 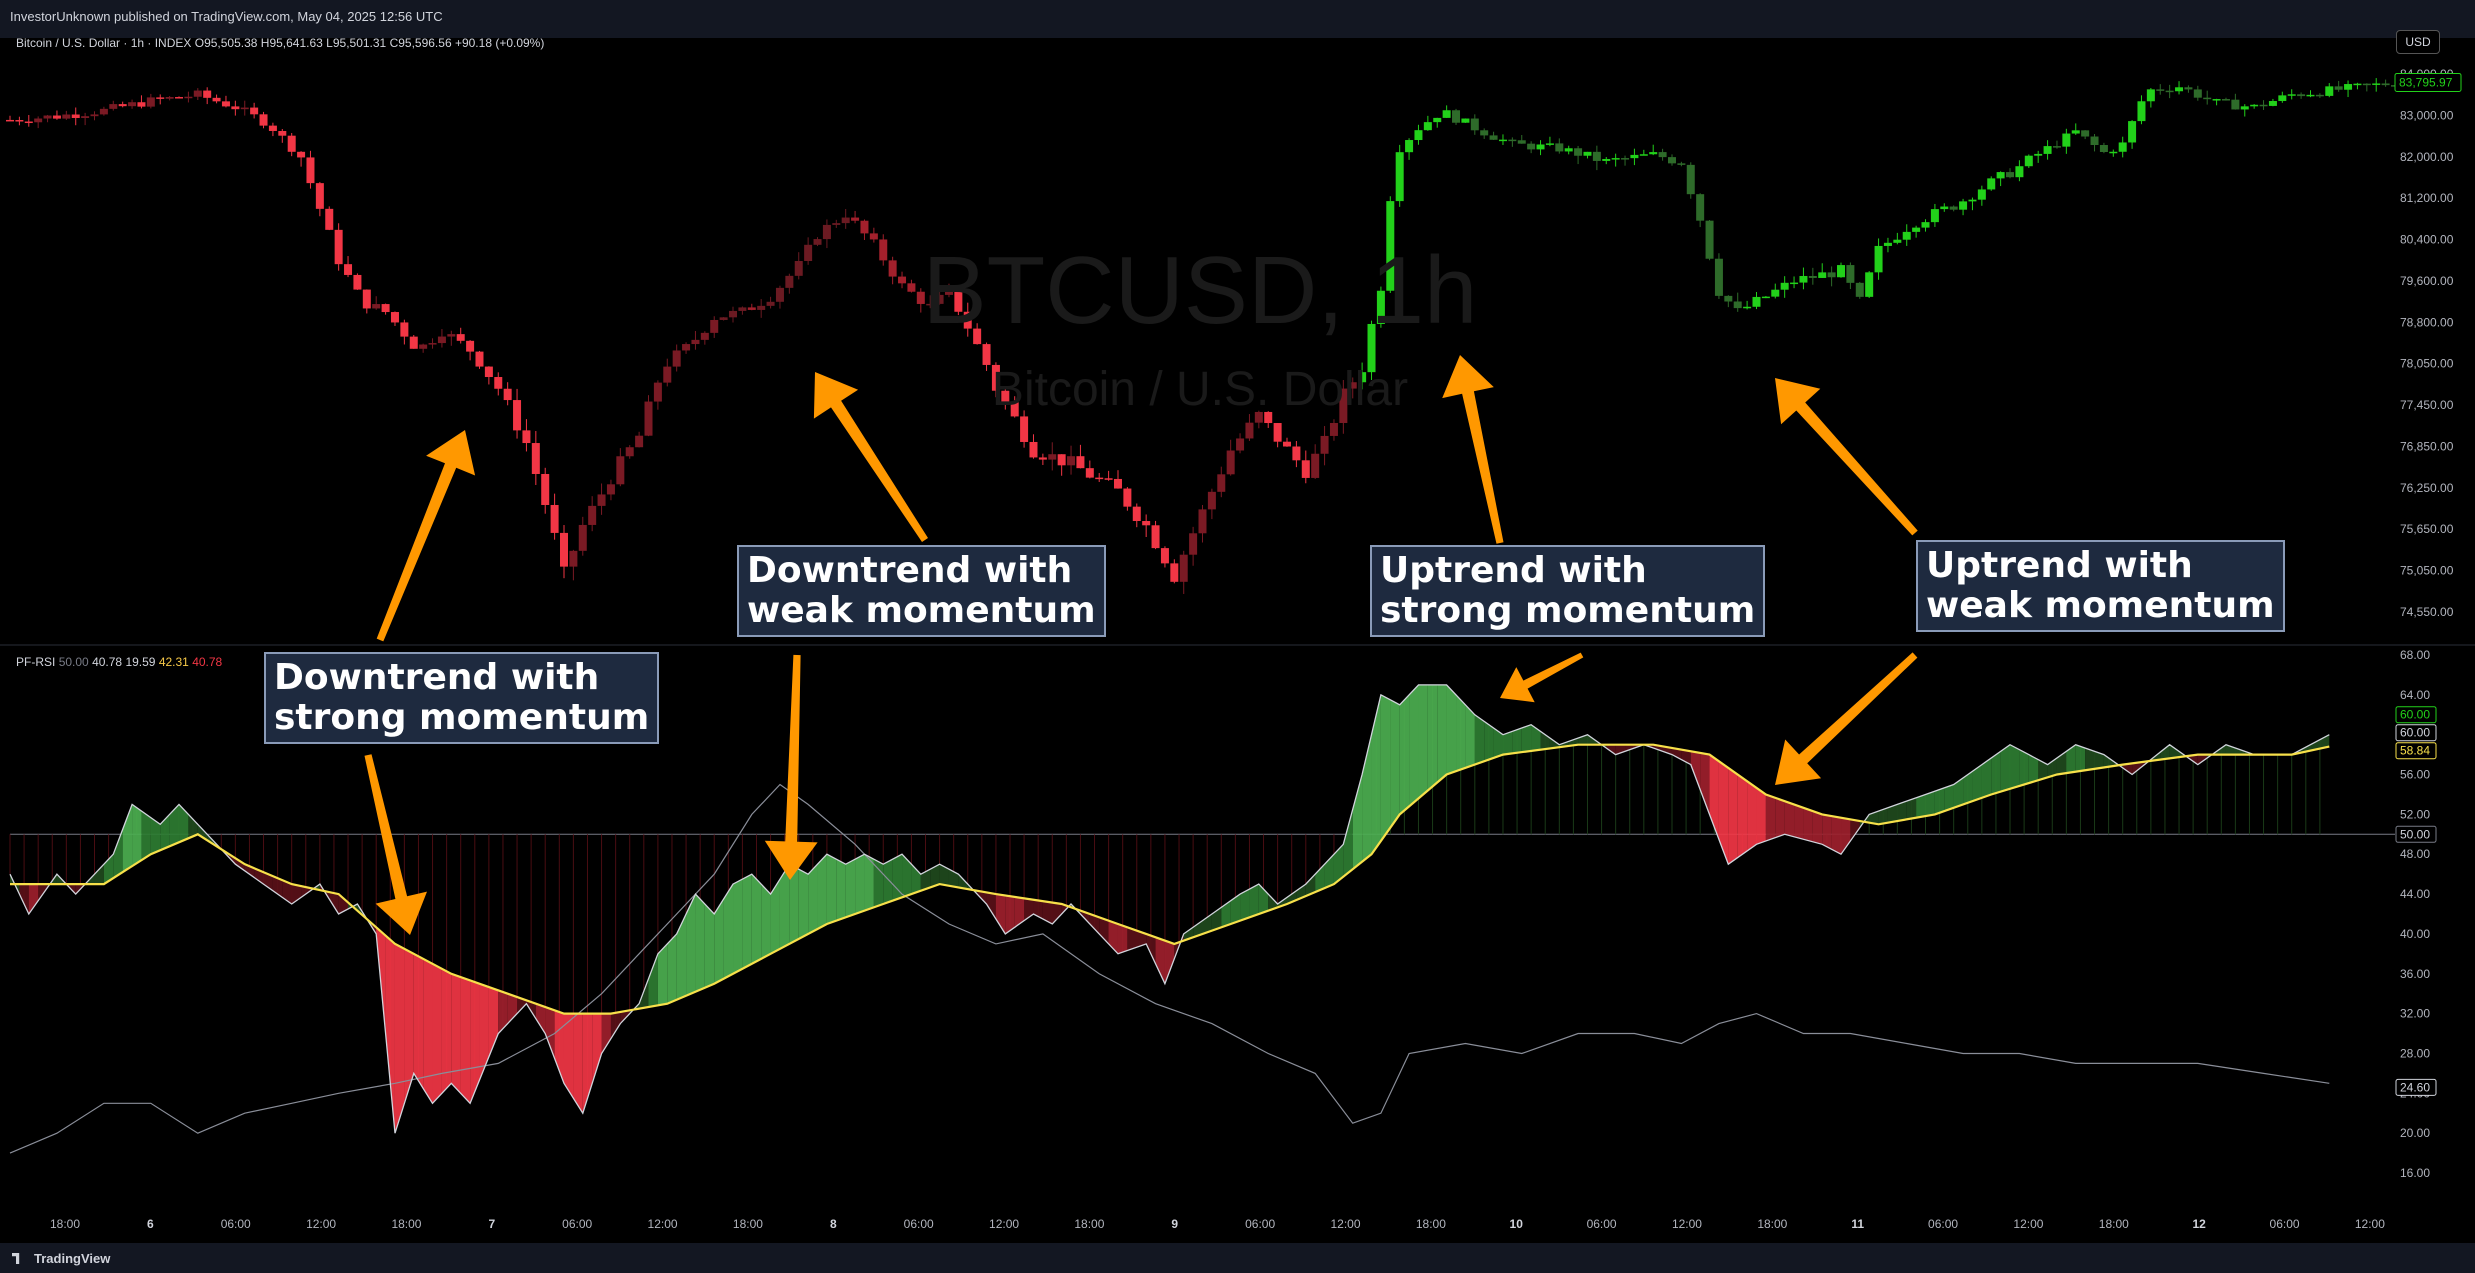 What do you see at coordinates (919, 1224) in the screenshot?
I see `time-tick-label: 06:00` at bounding box center [919, 1224].